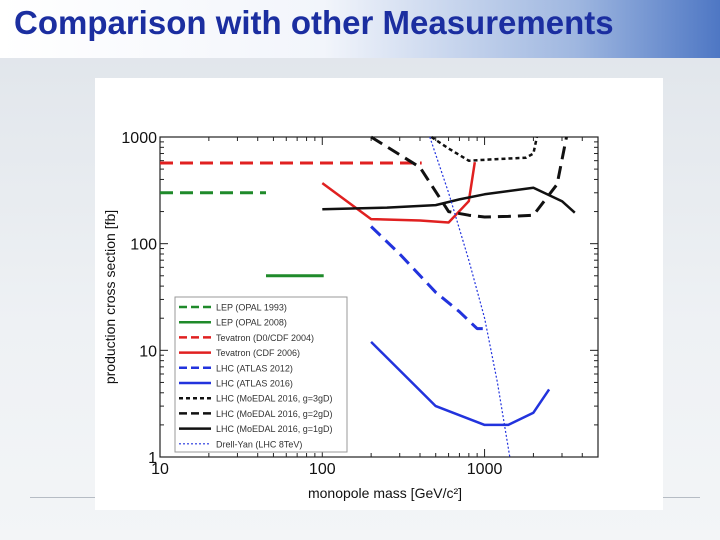 The width and height of the screenshot is (720, 540). I want to click on title-bar: Comparison with other Measurements, so click(360, 29).